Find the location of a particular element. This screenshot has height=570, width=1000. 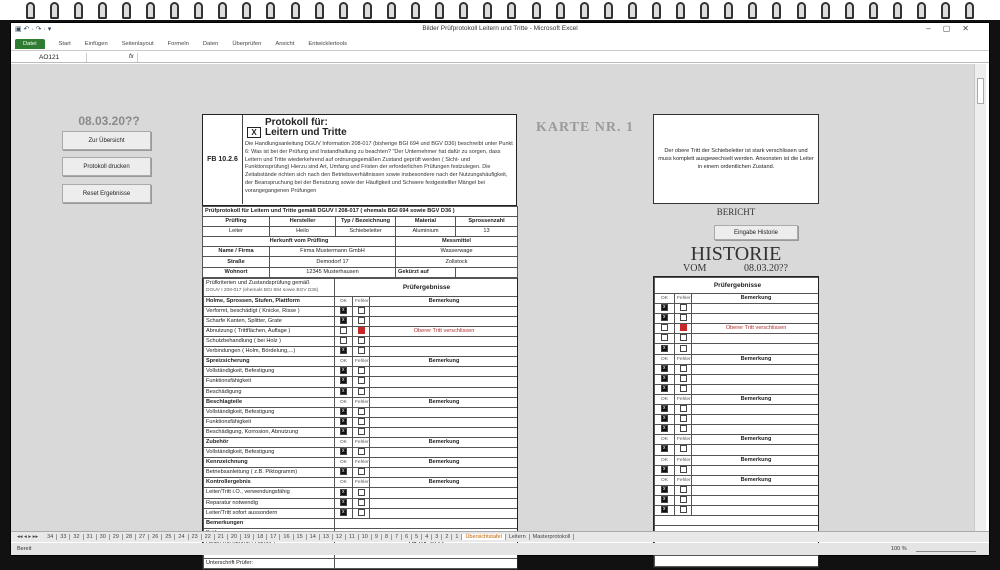

ribbon-tab-1: Start is located at coordinates (64, 43).